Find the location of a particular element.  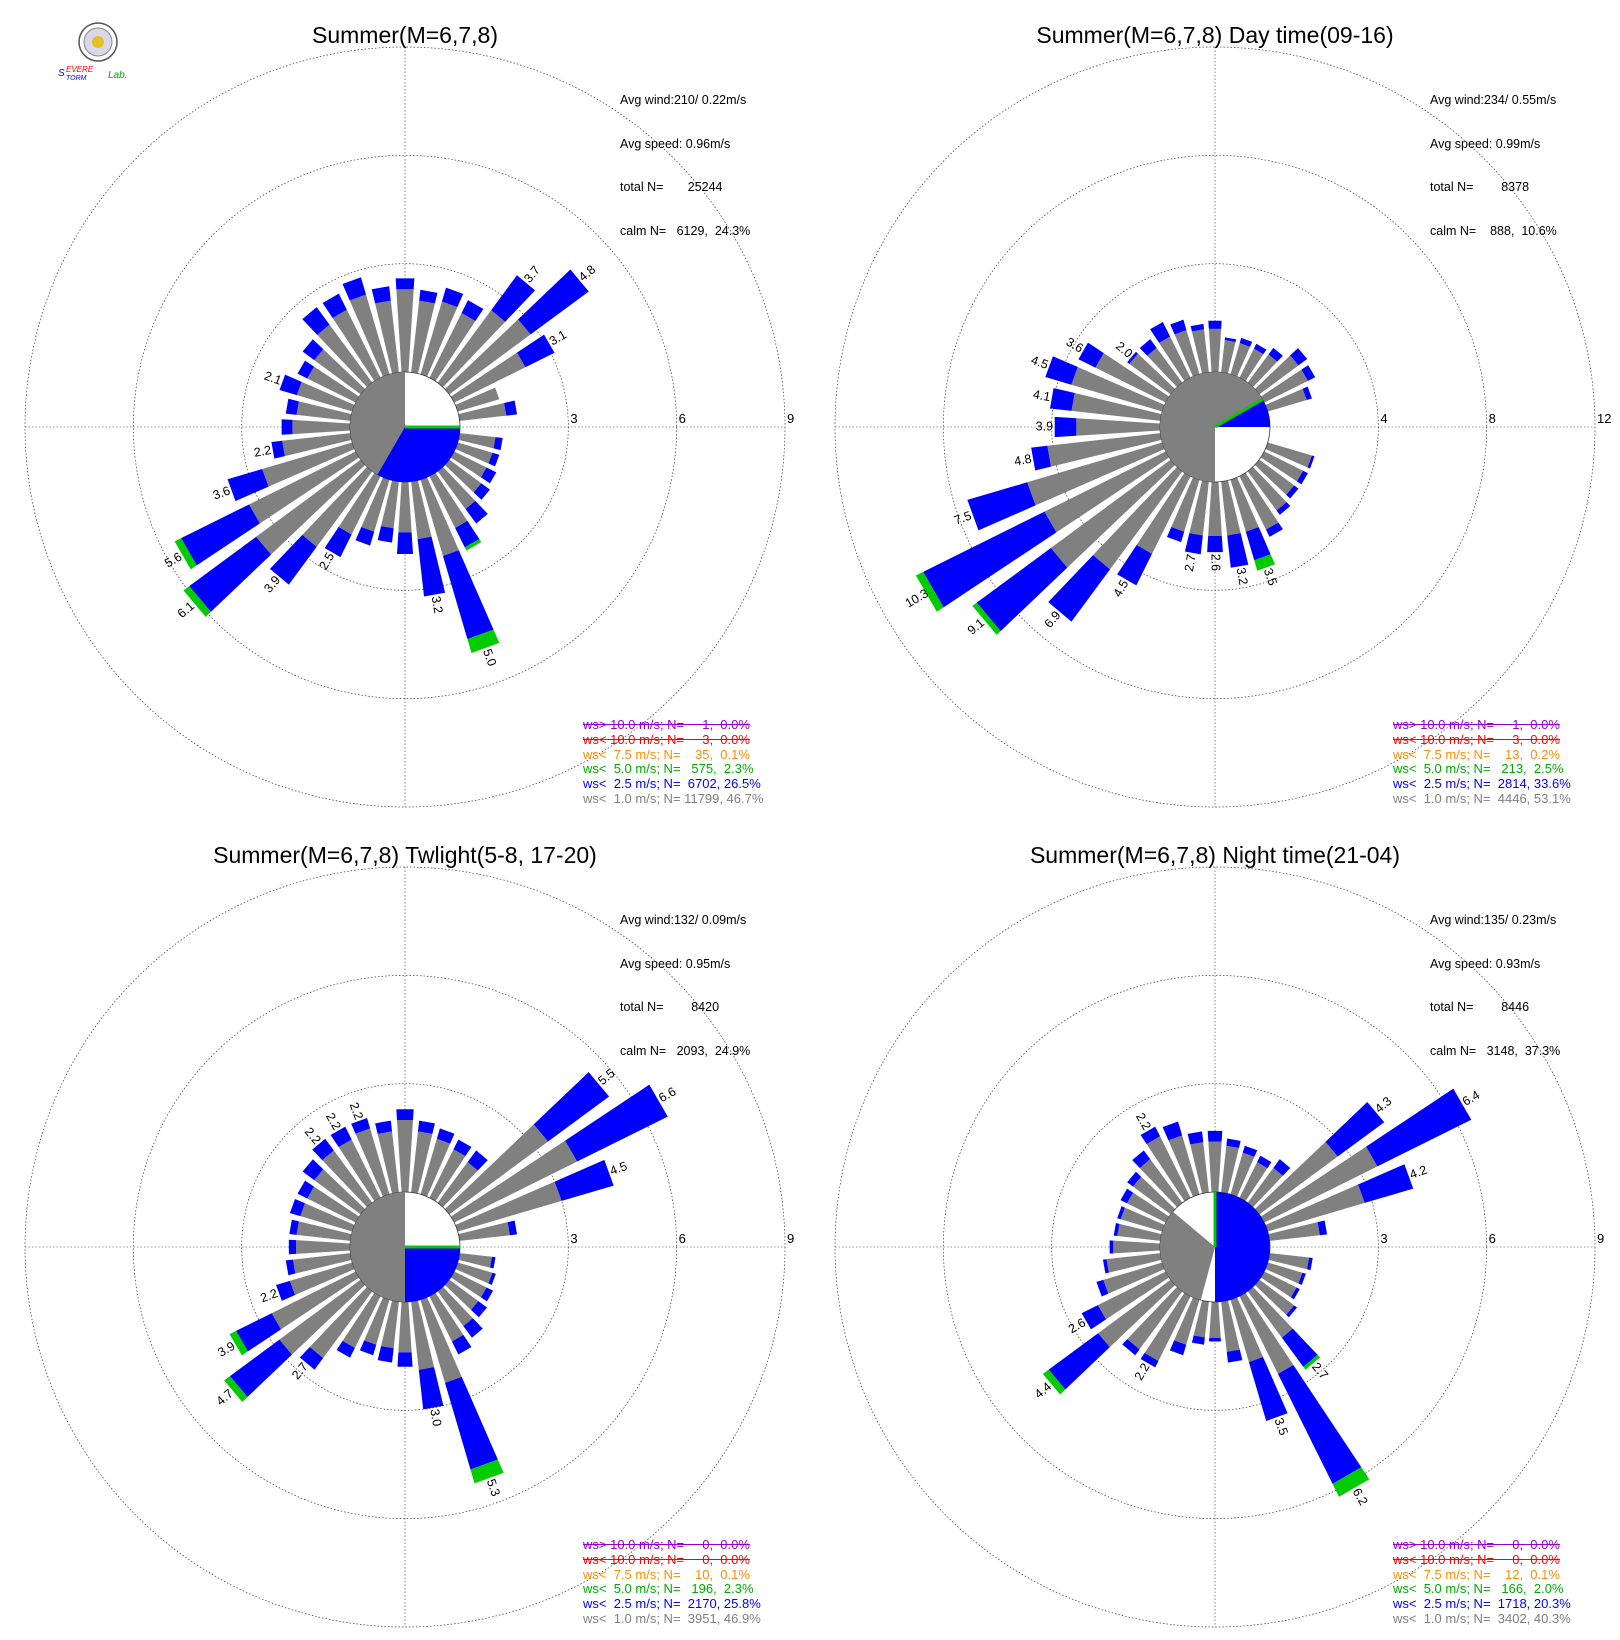

calm-lt2_5-wedge is located at coordinates (1242, 1247).